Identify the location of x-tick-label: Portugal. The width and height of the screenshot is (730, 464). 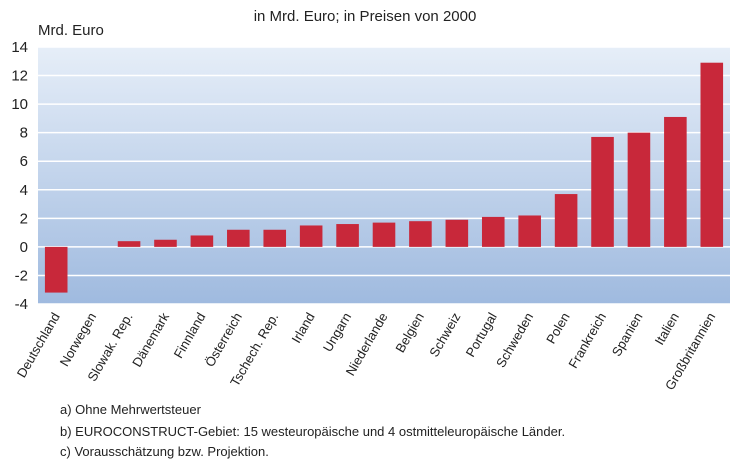
(481, 335).